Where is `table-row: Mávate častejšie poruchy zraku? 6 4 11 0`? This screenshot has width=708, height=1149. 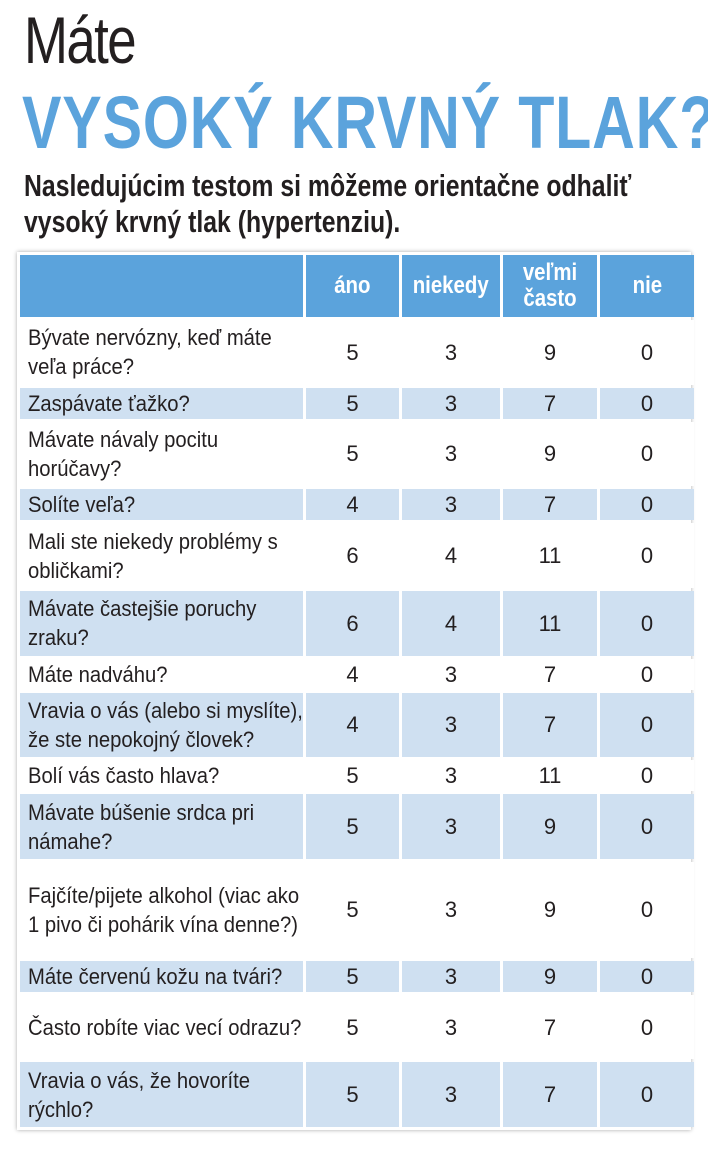 table-row: Mávate častejšie poruchy zraku? 6 4 11 0 is located at coordinates (357, 623).